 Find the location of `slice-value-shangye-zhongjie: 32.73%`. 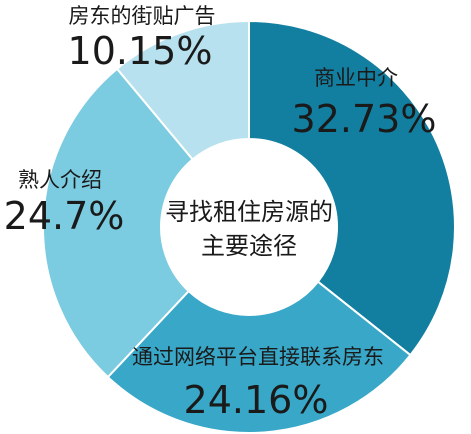

slice-value-shangye-zhongjie: 32.73% is located at coordinates (364, 119).